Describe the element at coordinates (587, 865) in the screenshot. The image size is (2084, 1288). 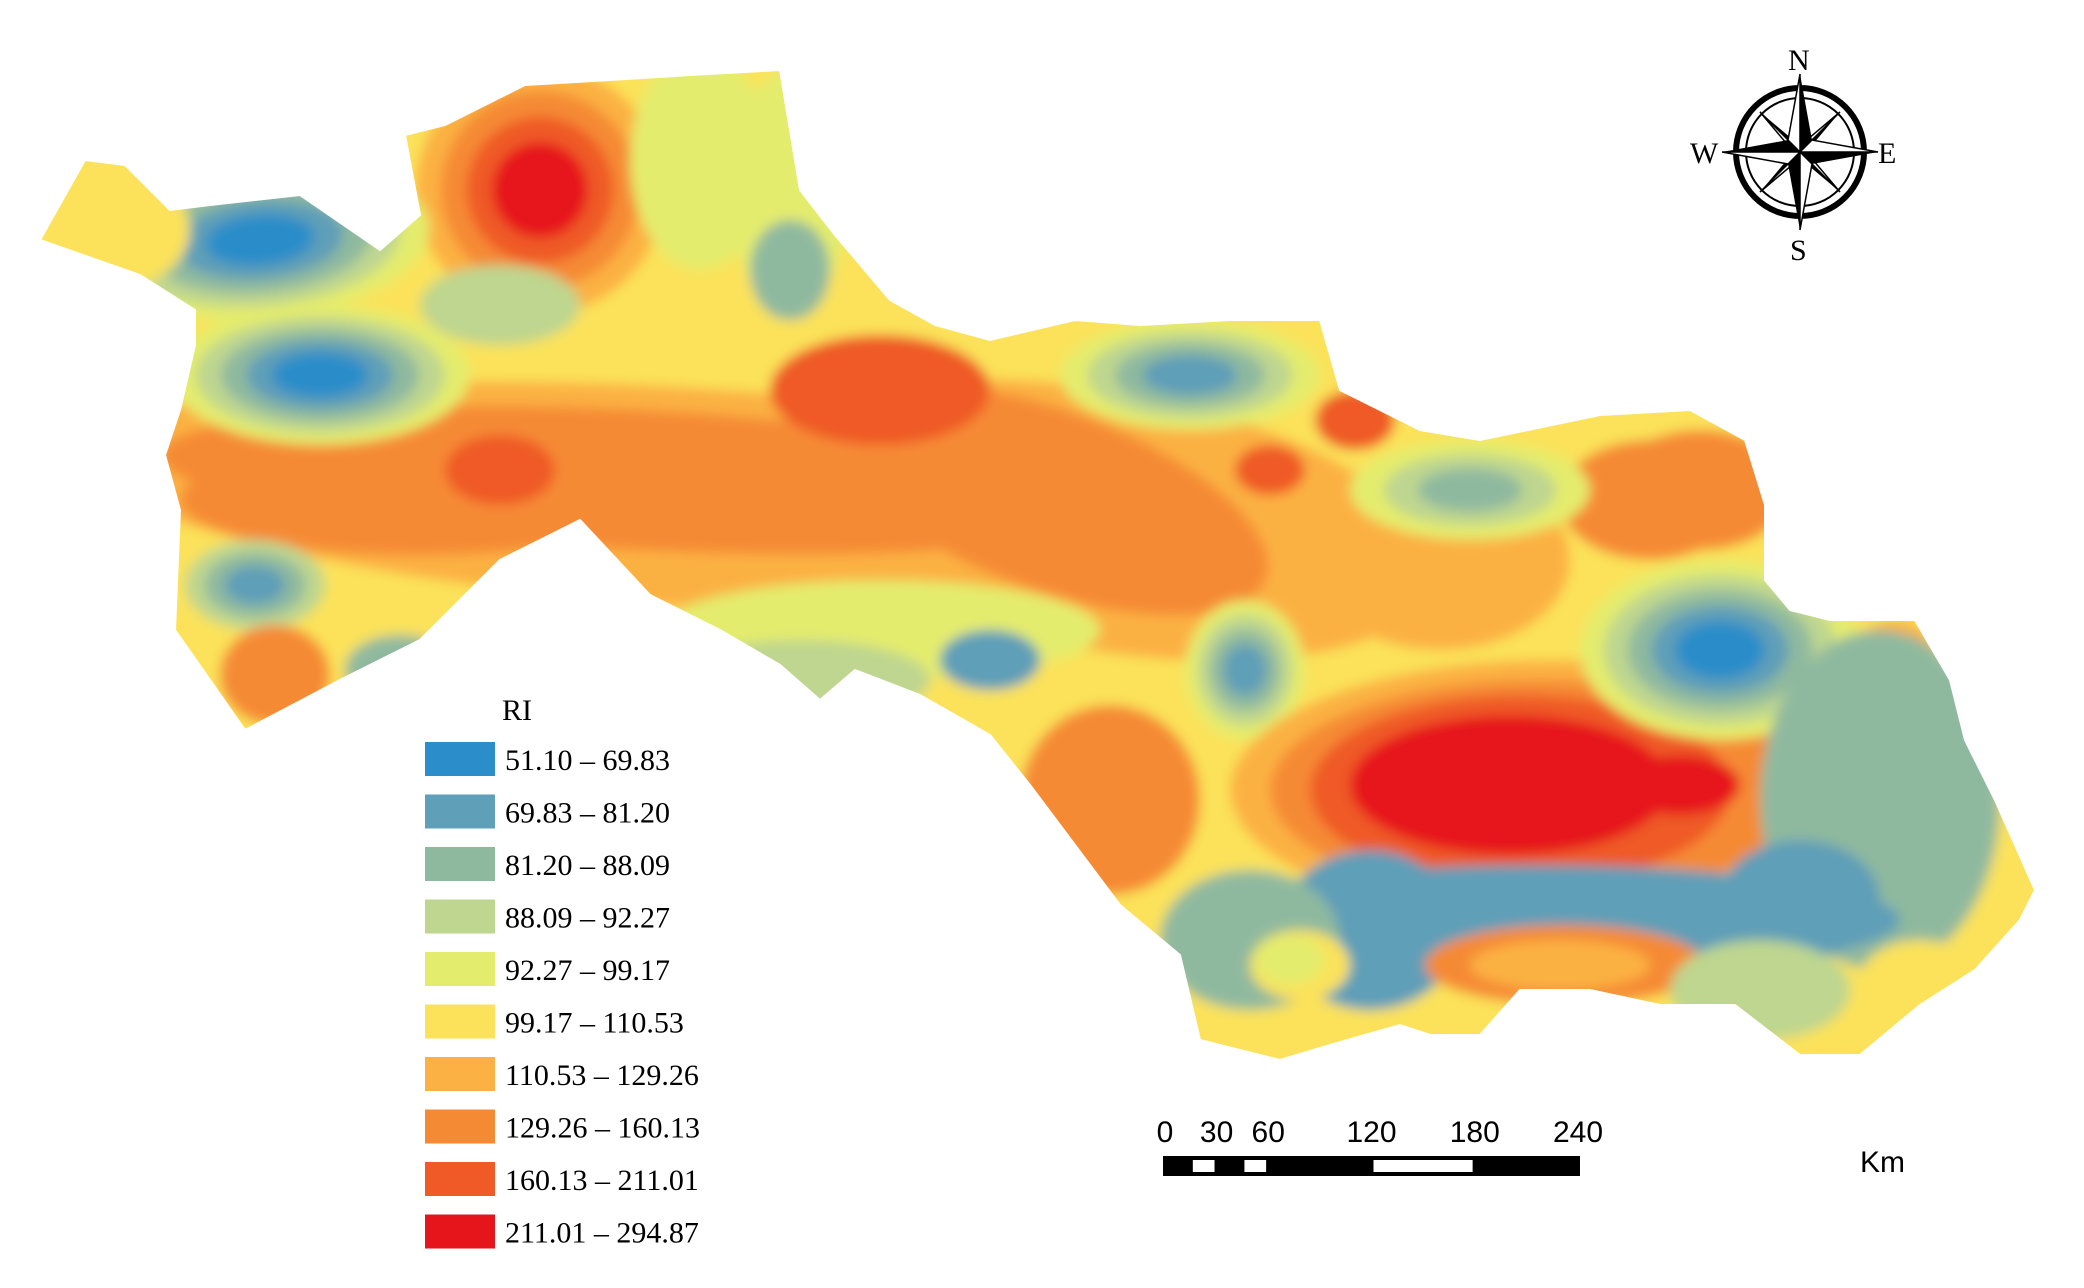
I see `legend-label: 81.20 – 88.09` at that location.